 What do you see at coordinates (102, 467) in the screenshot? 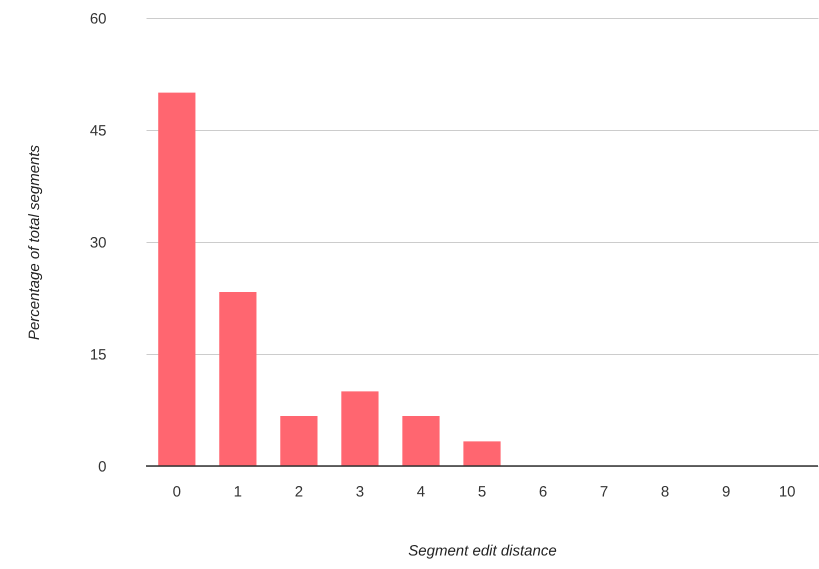
I see `y-tick-label: 0` at bounding box center [102, 467].